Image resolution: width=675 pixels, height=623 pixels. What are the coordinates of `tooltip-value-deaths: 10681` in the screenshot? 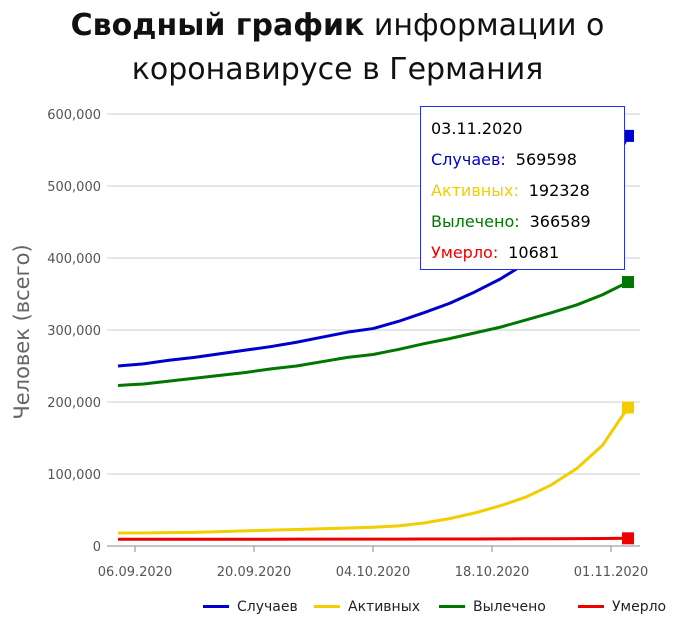 It's located at (534, 252).